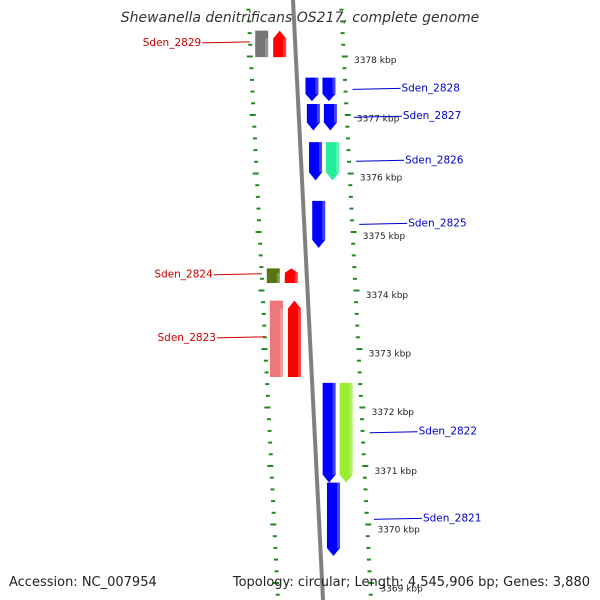 This screenshot has height=600, width=600. I want to click on gene-label: Sden_2822, so click(448, 432).